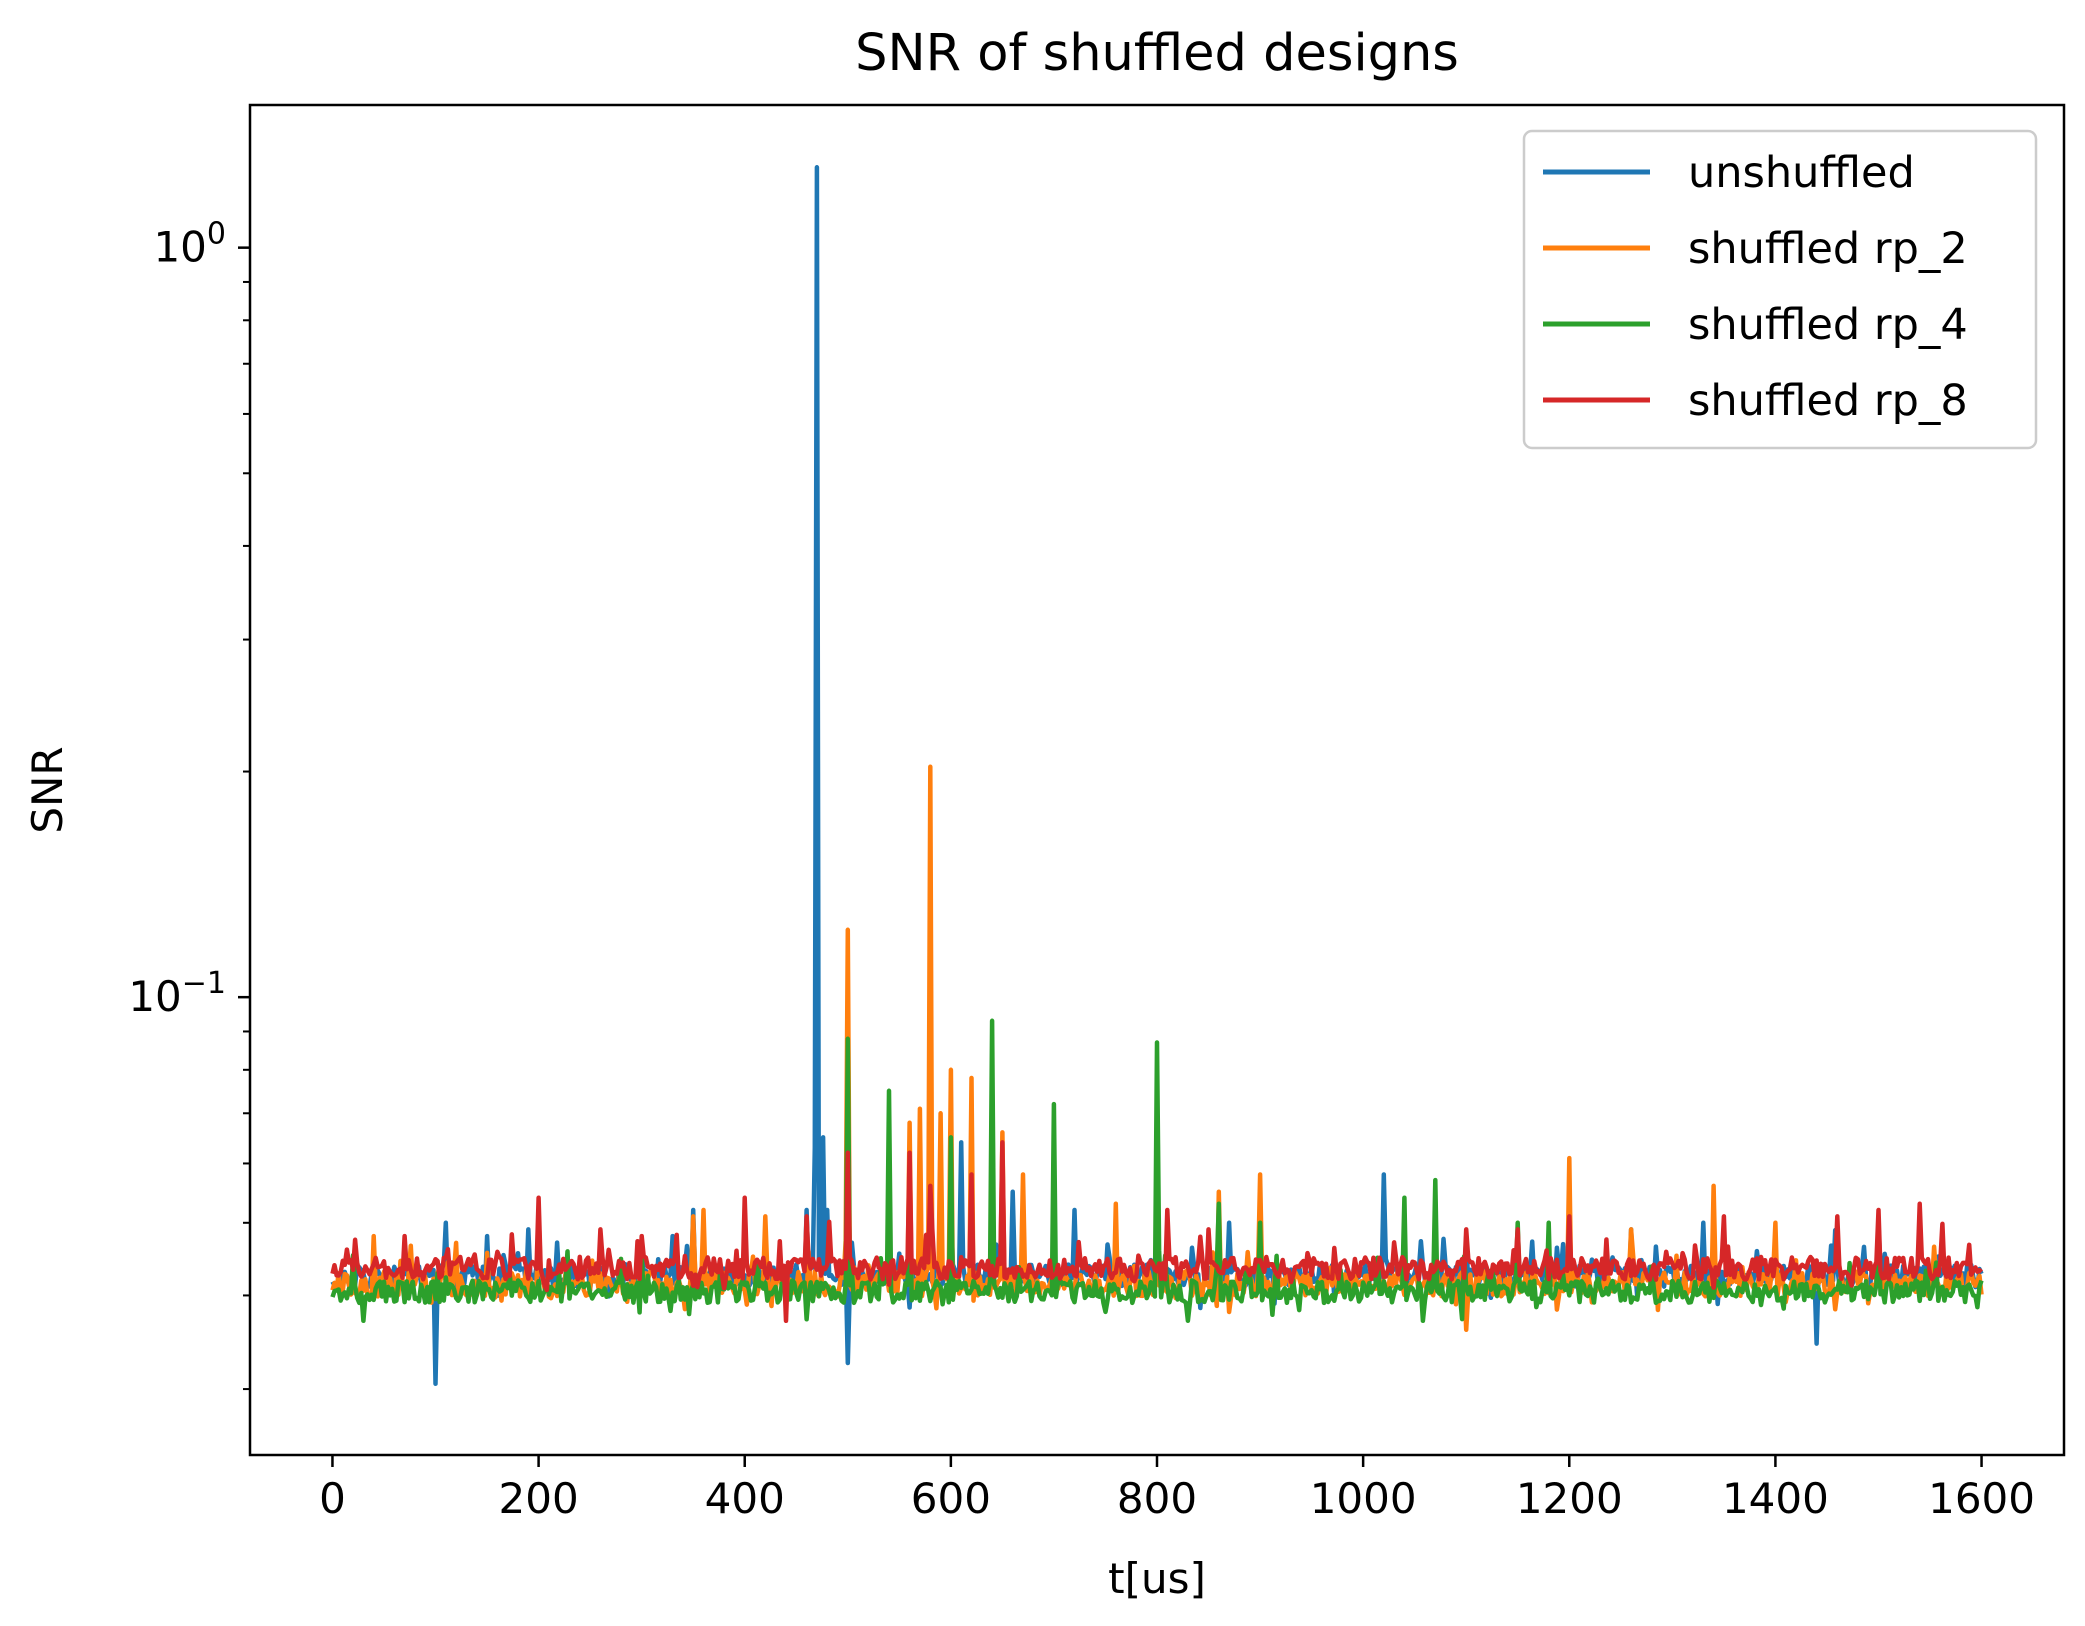 This screenshot has width=2085, height=1626. I want to click on y-axis-label: SNR, so click(47, 789).